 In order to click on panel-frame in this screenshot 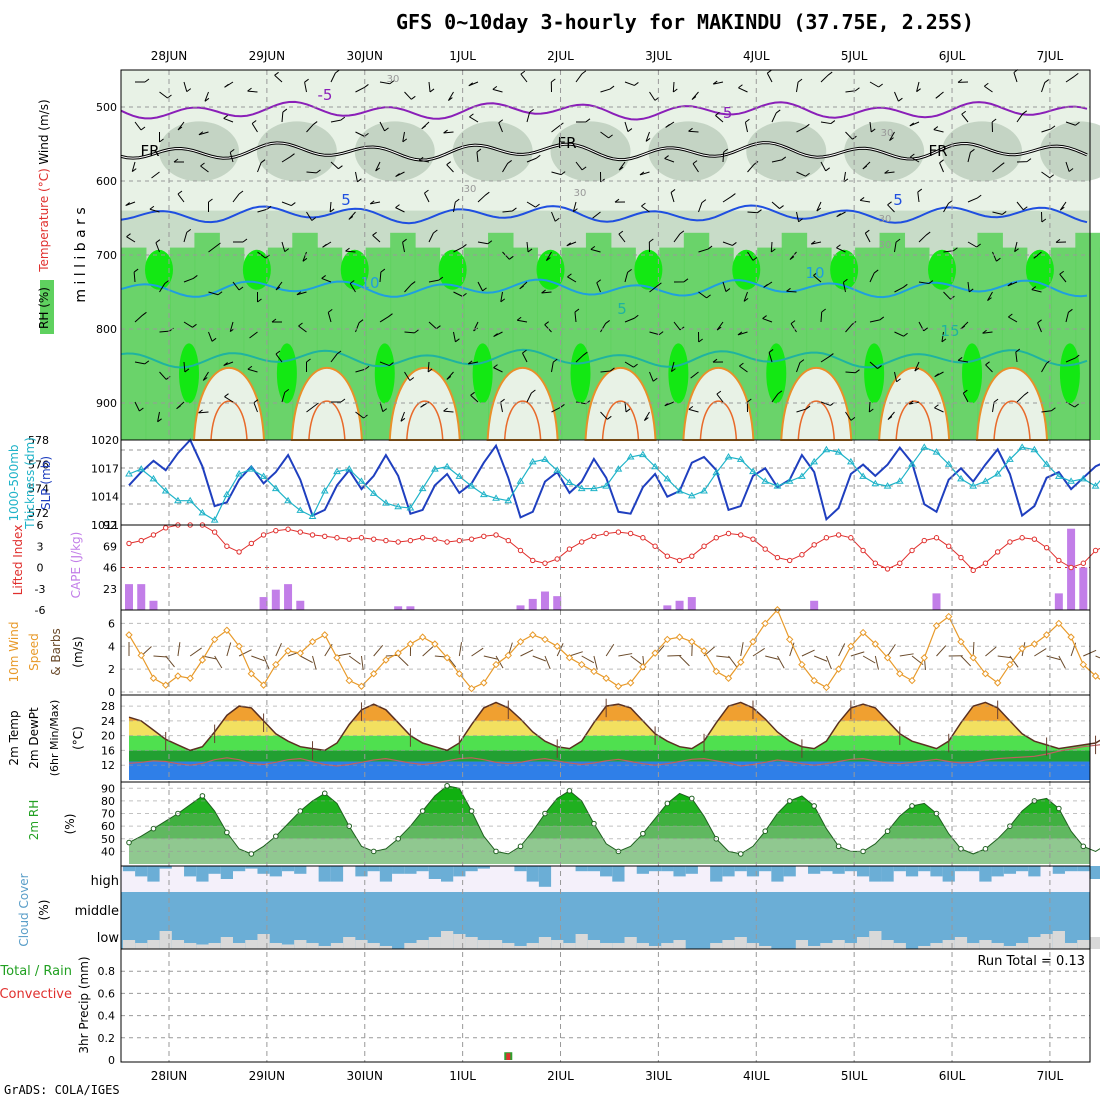, I will do `click(605, 1005)`.